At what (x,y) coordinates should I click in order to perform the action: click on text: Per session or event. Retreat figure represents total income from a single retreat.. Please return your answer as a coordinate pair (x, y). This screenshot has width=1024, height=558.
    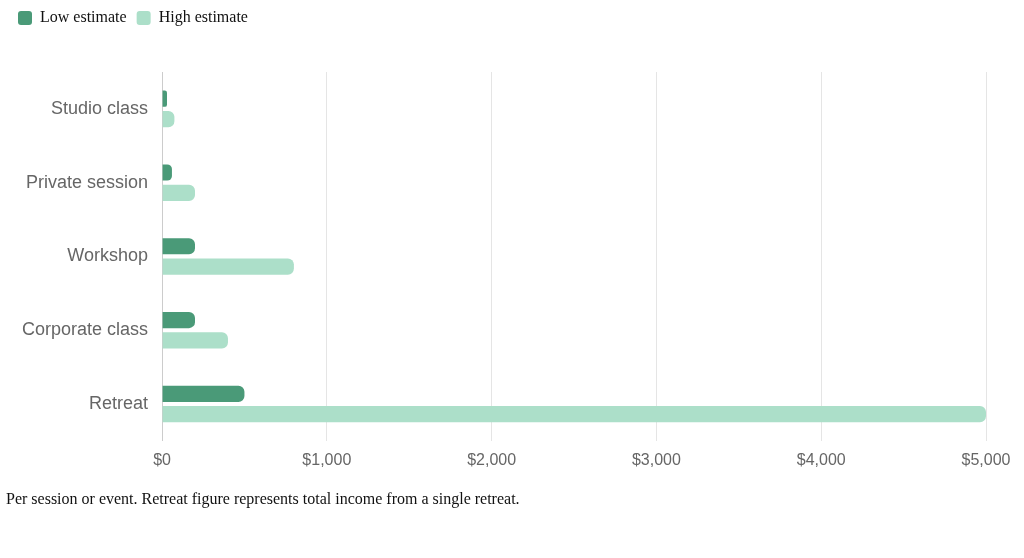
    Looking at the image, I should click on (263, 499).